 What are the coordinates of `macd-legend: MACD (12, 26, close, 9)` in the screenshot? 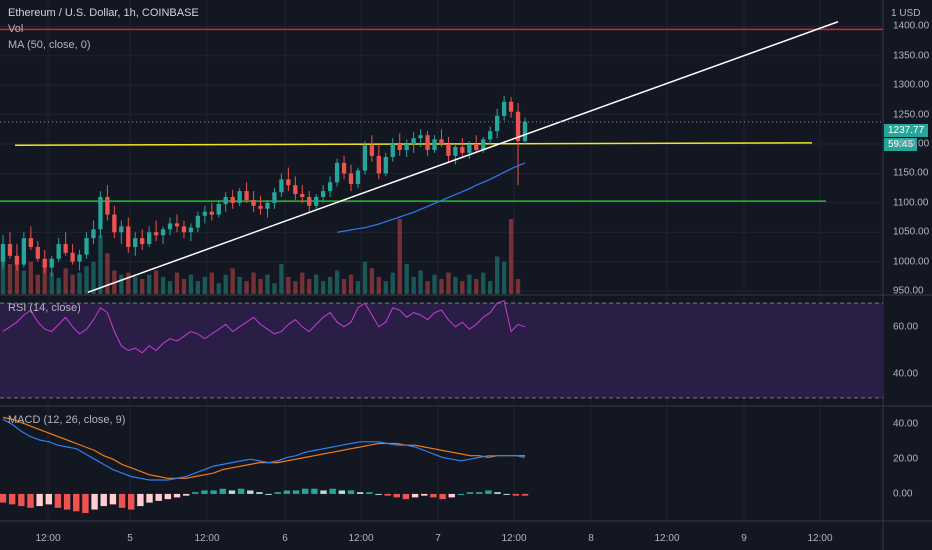 It's located at (67, 420).